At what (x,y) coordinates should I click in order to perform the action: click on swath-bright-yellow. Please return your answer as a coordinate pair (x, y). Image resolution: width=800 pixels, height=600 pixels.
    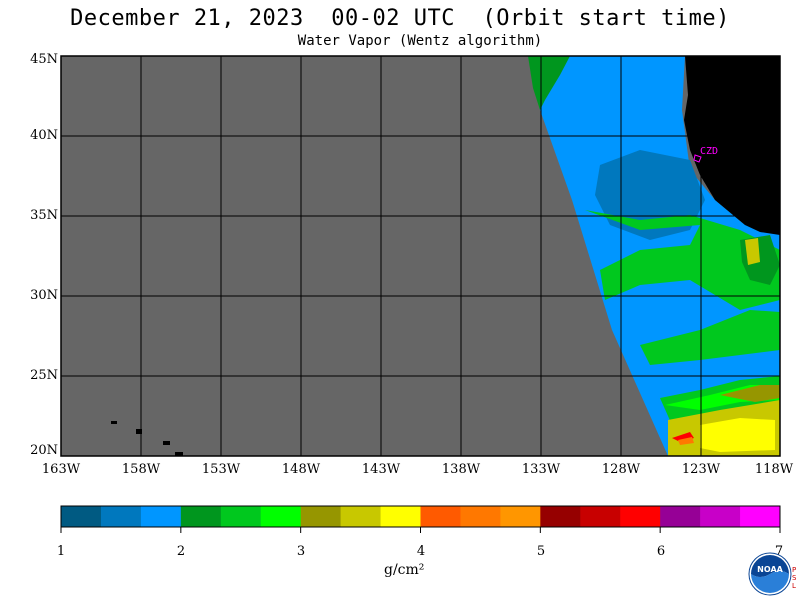
    Looking at the image, I should click on (737, 435).